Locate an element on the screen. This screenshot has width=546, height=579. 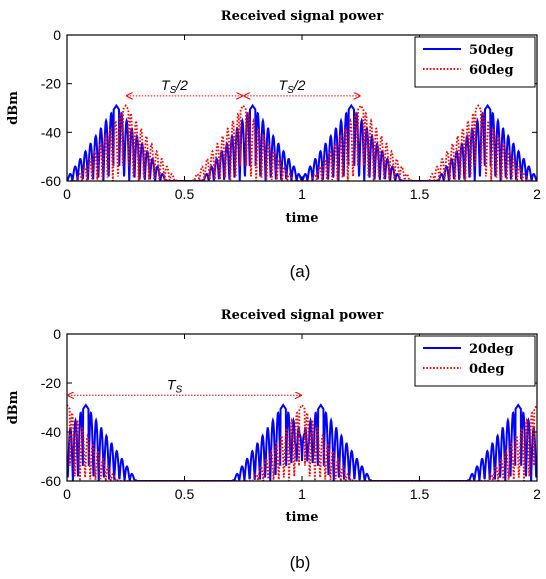
legend: 50deg 60deg is located at coordinates (475, 62).